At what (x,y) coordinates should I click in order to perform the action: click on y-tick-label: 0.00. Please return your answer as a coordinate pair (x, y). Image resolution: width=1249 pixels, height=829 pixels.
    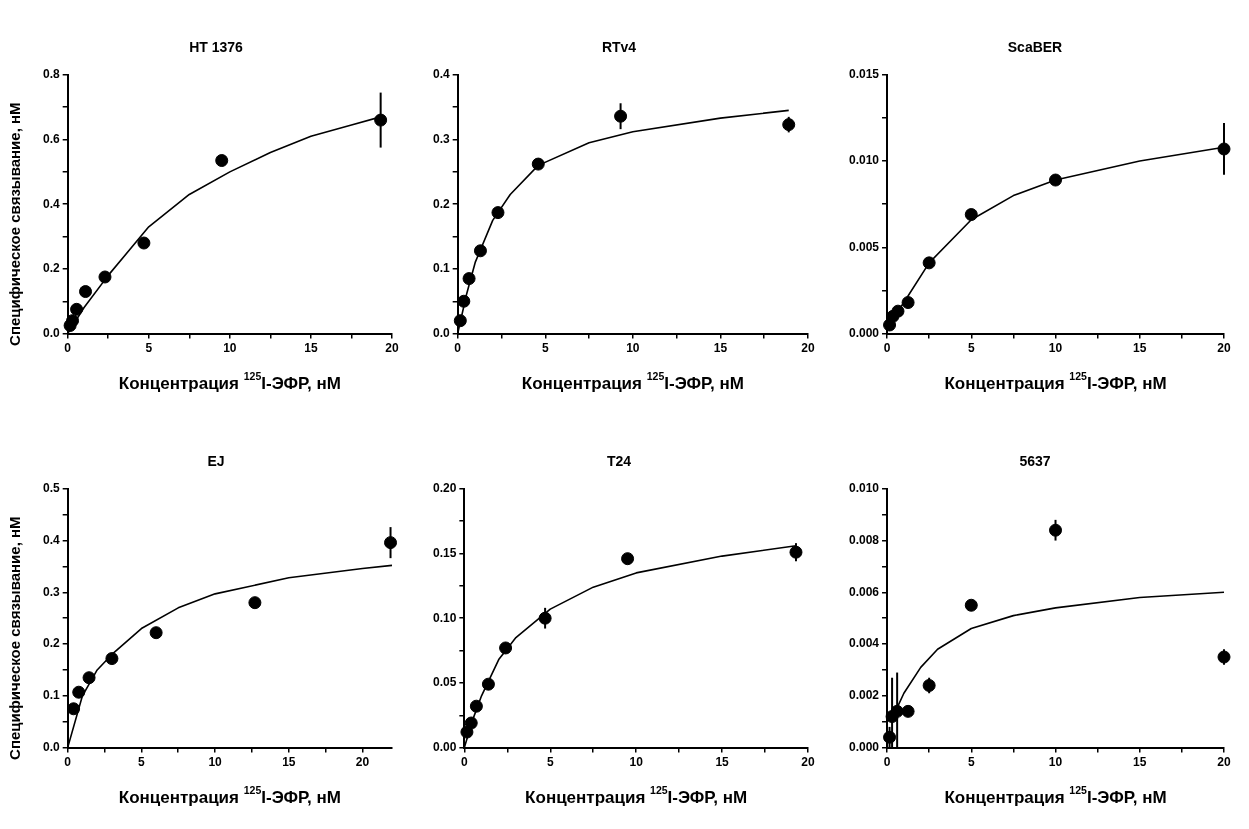
    Looking at the image, I should click on (445, 746).